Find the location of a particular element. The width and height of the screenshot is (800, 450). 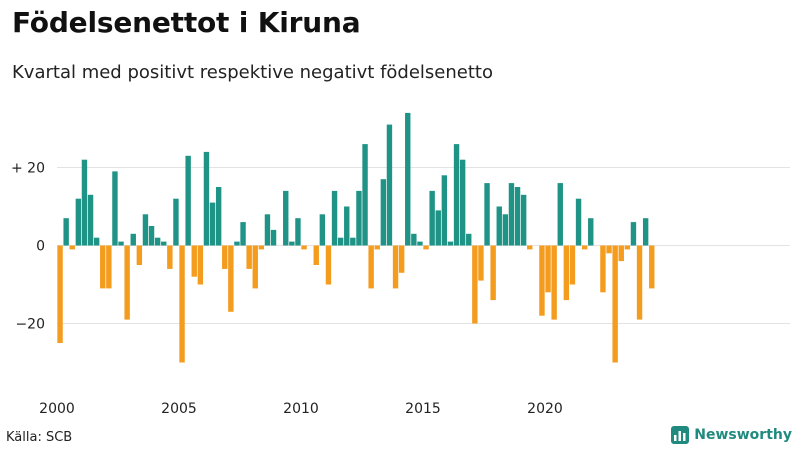

y-tick-label: + 20 is located at coordinates (28, 169).